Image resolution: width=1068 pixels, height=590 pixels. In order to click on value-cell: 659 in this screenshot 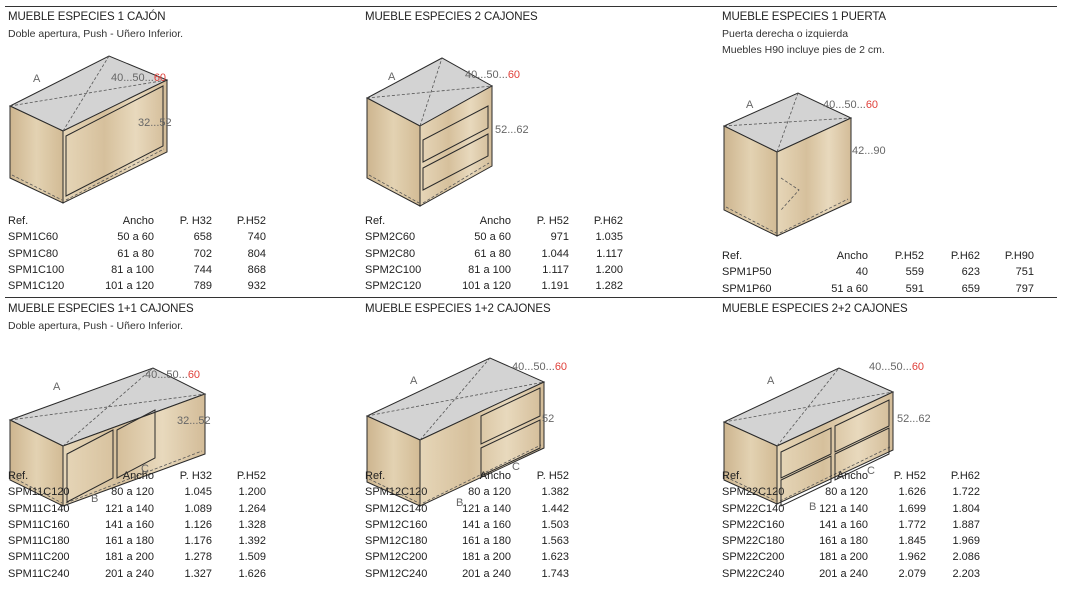, I will do `click(970, 288)`.